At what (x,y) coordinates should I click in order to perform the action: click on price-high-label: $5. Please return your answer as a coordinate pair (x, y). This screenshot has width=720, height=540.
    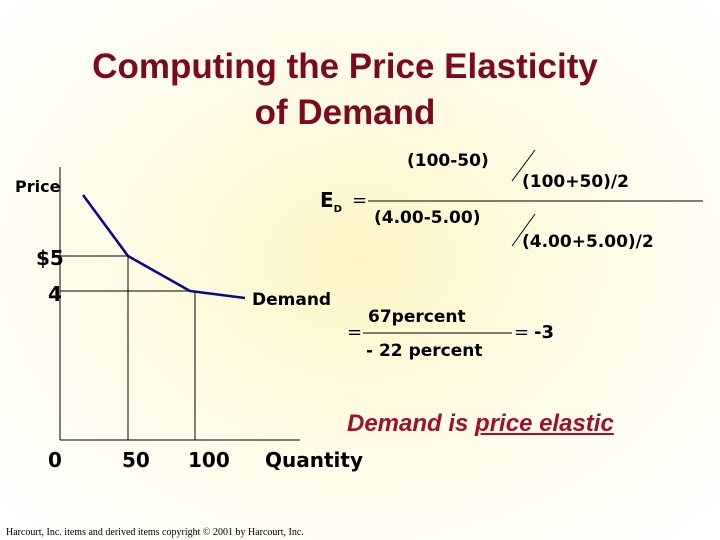
    Looking at the image, I should click on (50, 258).